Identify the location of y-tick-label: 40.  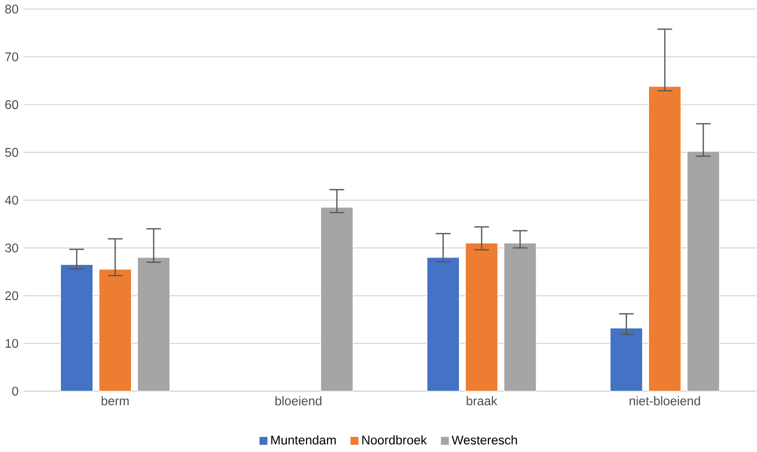
(11, 200).